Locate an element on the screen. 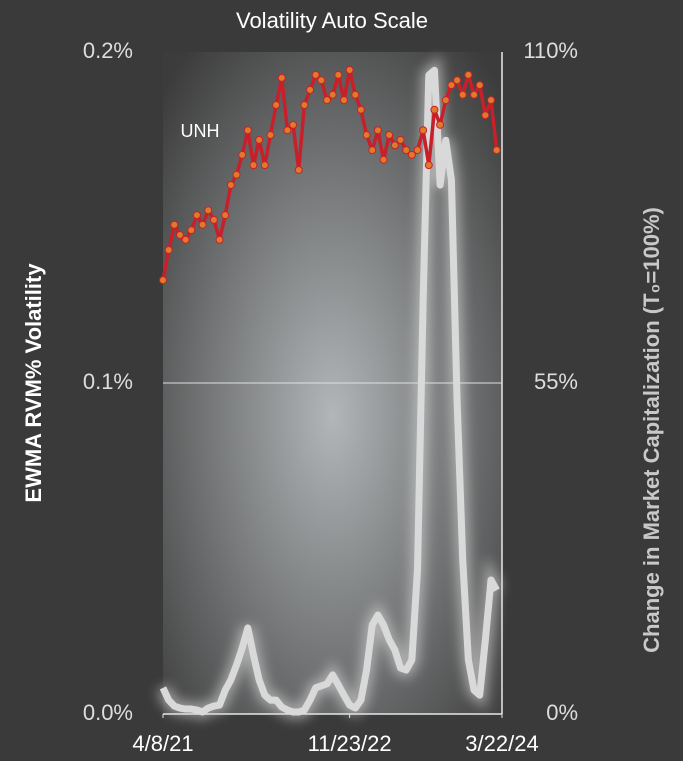 This screenshot has width=683, height=761. y2-tick-label: 55% is located at coordinates (556, 381).